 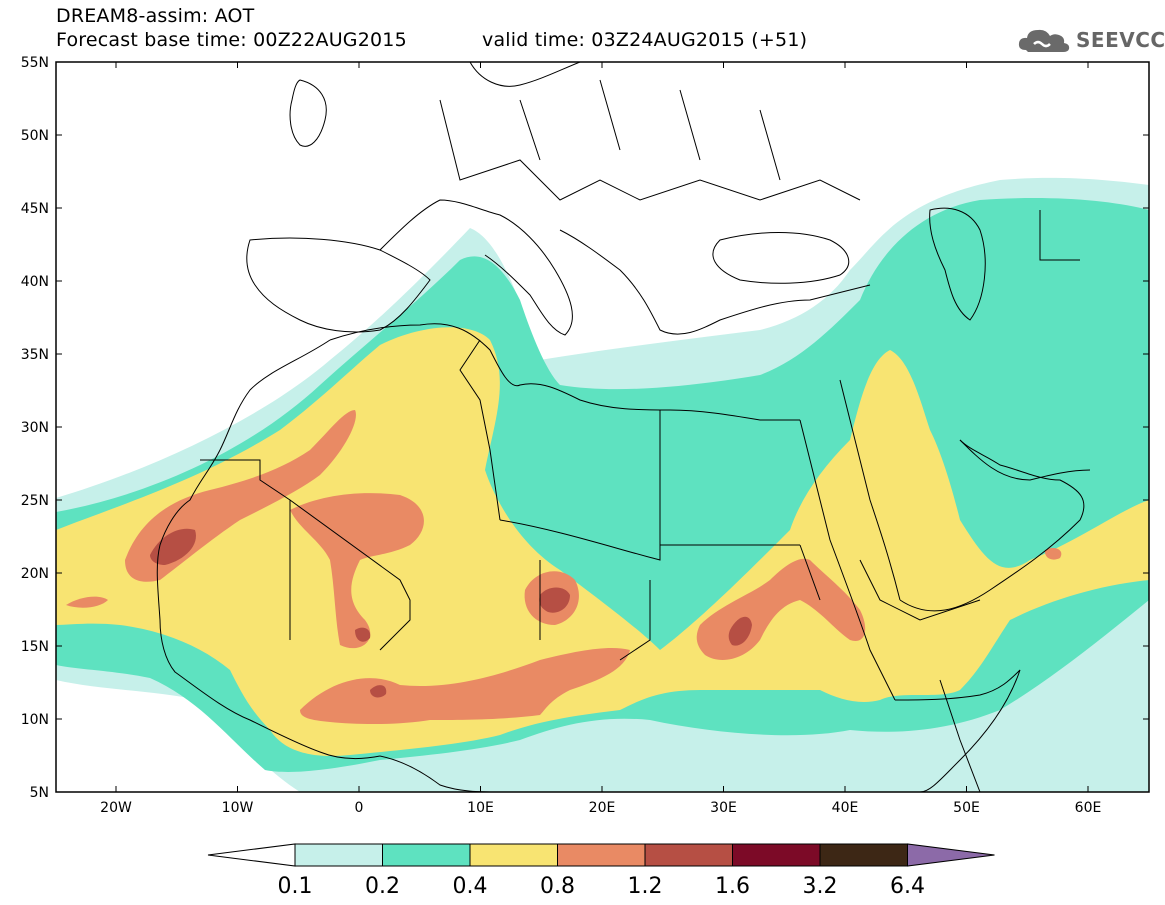 I want to click on lon-label: 60E, so click(x=1088, y=808).